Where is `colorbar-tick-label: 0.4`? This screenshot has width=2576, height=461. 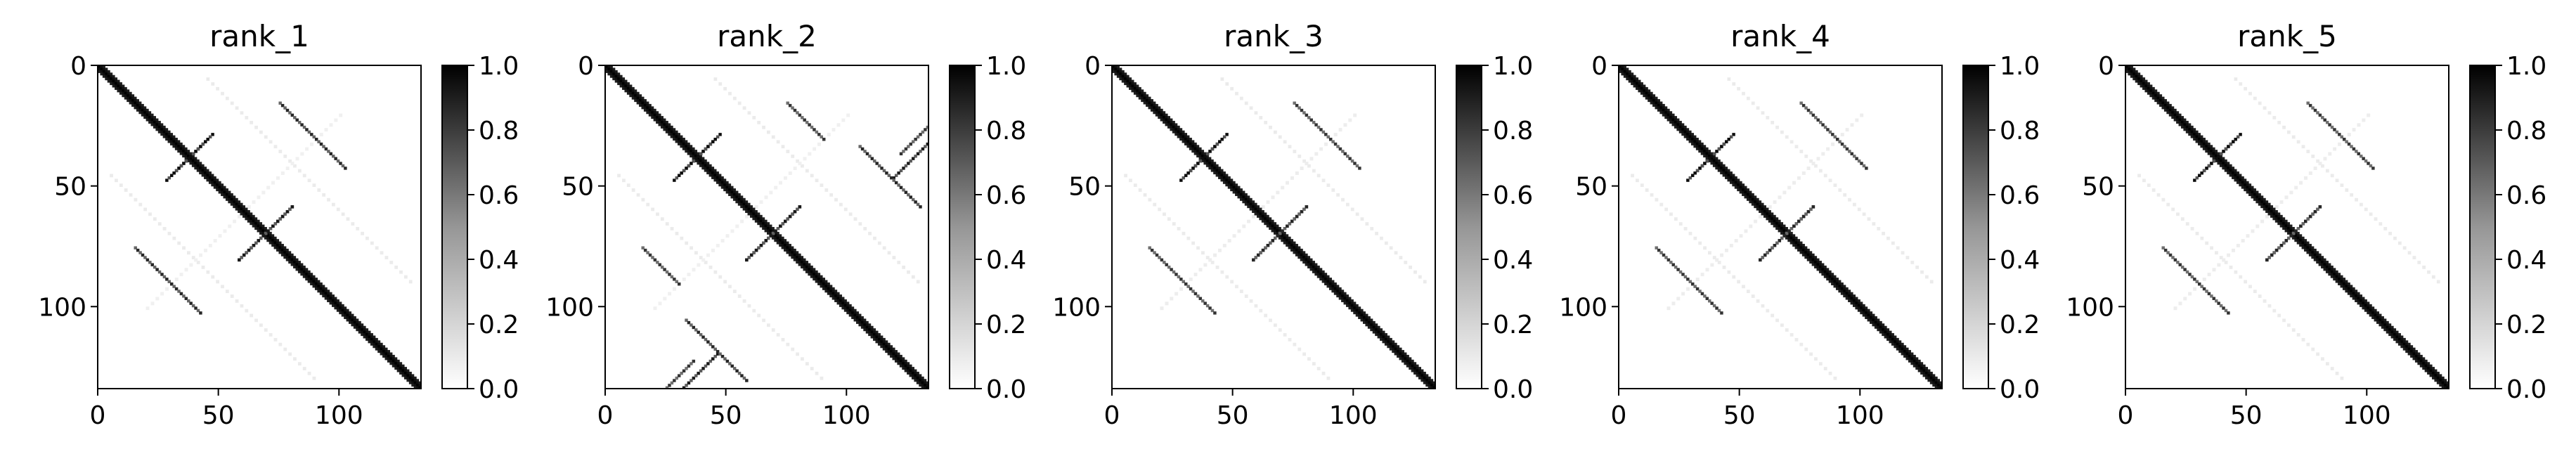
colorbar-tick-label: 0.4 is located at coordinates (1513, 261).